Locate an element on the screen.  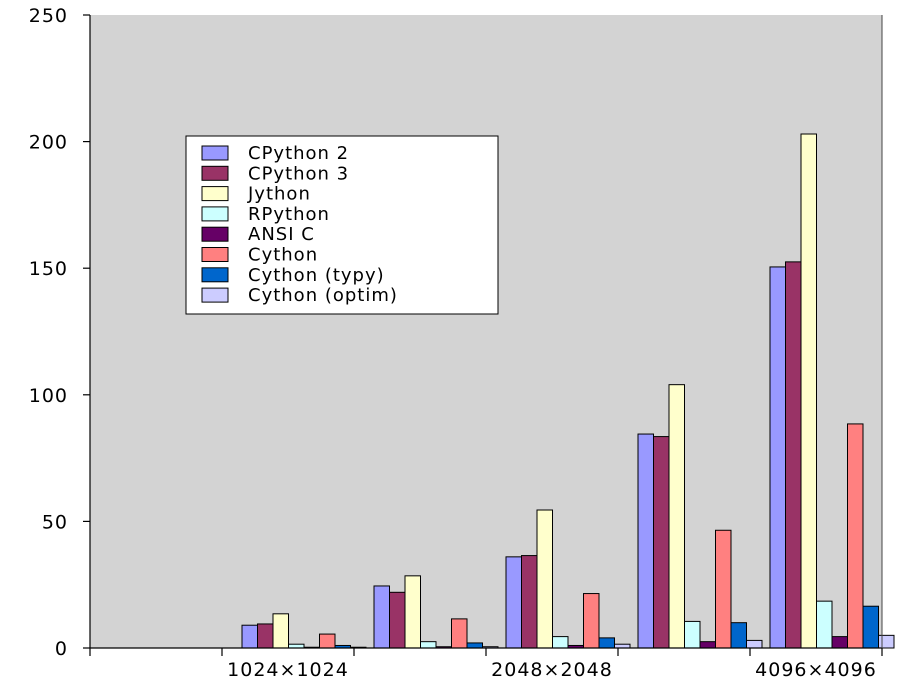
legend-label: Jython is located at coordinates (279, 194).